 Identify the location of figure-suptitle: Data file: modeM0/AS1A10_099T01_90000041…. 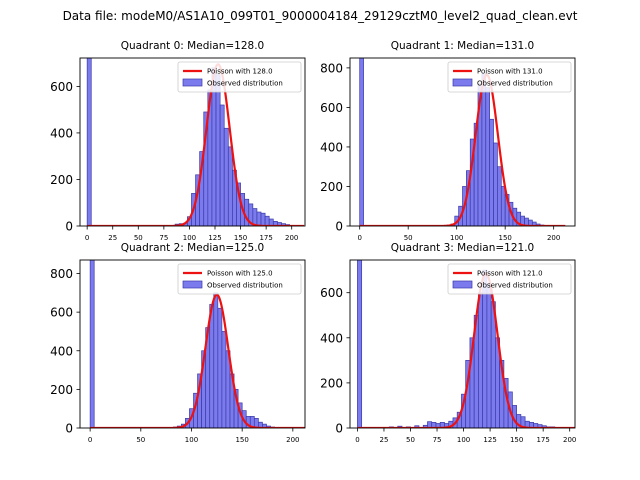
(320, 16).